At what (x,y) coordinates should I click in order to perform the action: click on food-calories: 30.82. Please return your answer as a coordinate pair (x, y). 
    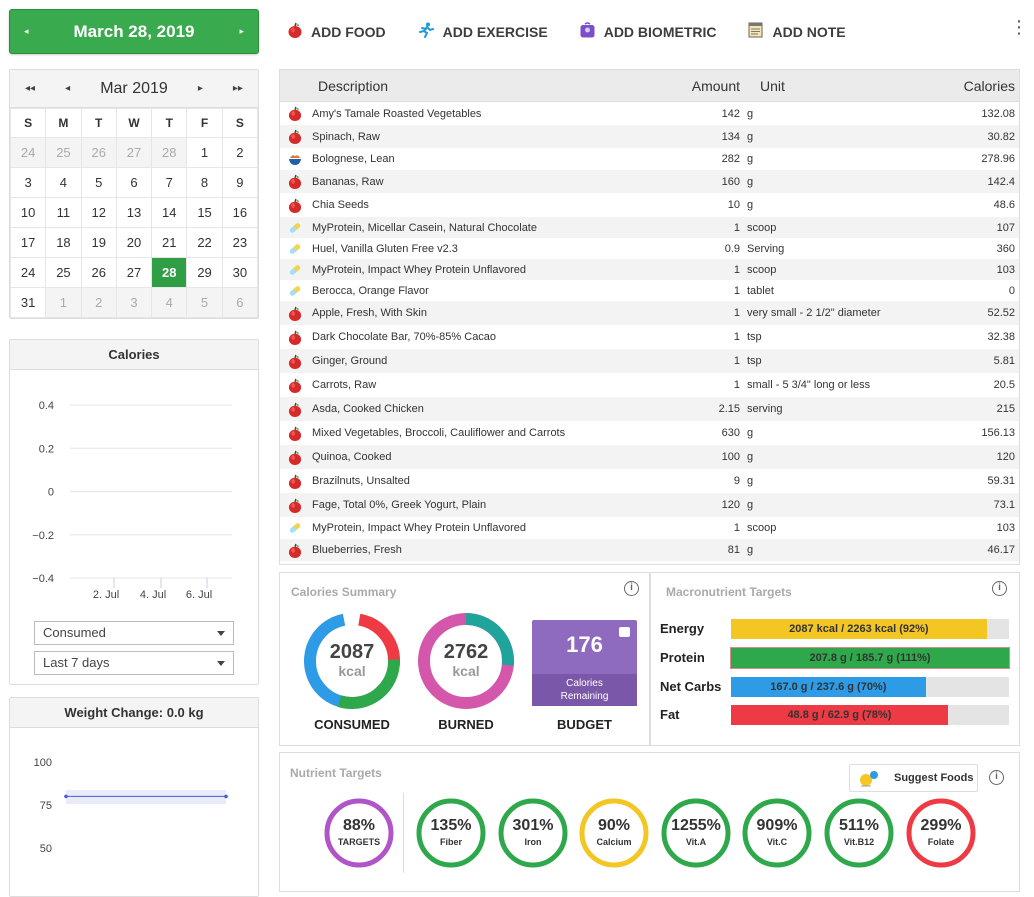
    Looking at the image, I should click on (1001, 136).